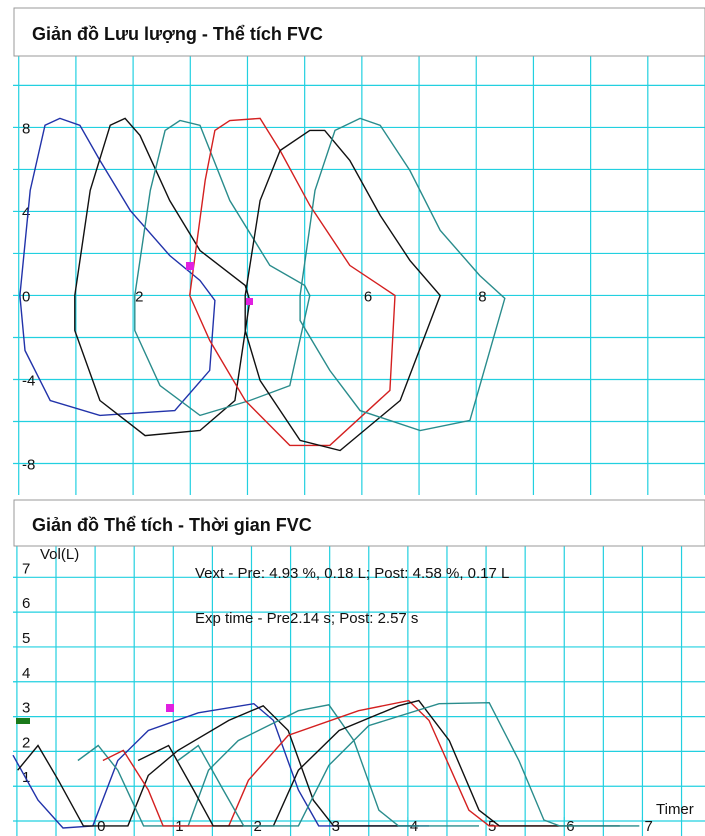 Image resolution: width=705 pixels, height=836 pixels. Describe the element at coordinates (648, 826) in the screenshot. I see `x-tick-label: 7` at that location.